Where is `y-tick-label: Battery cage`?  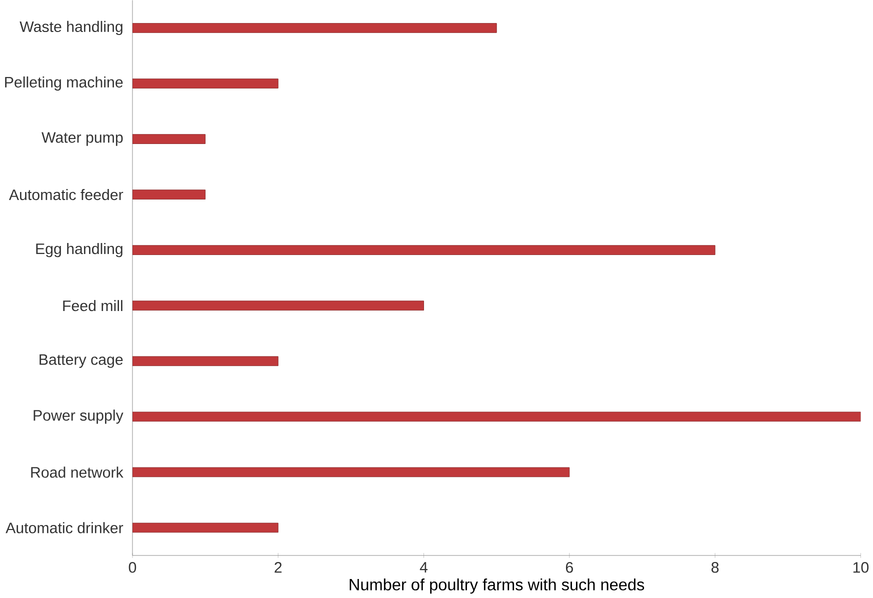
y-tick-label: Battery cage is located at coordinates (81, 361).